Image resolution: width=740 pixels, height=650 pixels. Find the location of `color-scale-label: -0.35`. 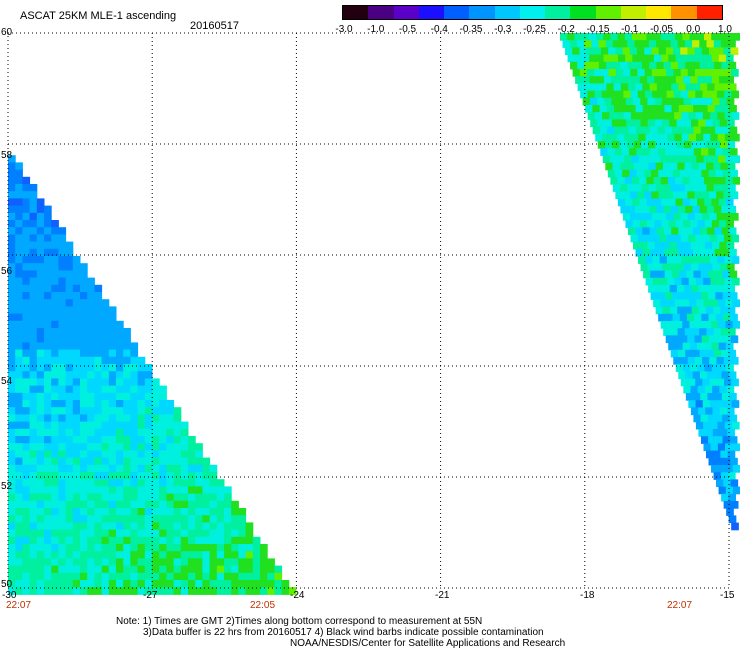

color-scale-label: -0.35 is located at coordinates (471, 29).